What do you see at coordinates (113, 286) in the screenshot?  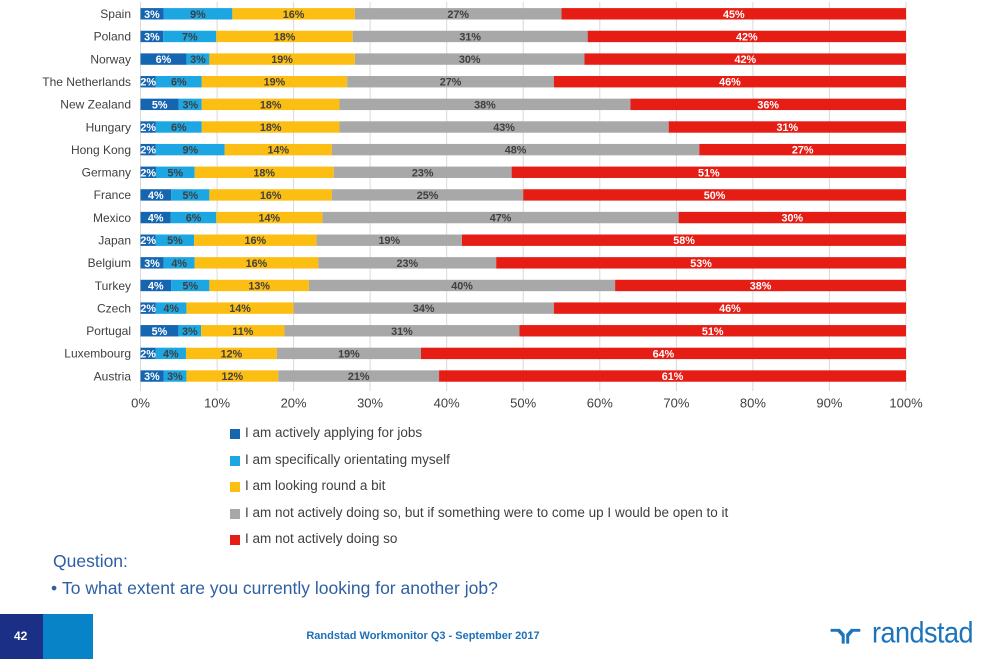 I see `svg-text: Turkey` at bounding box center [113, 286].